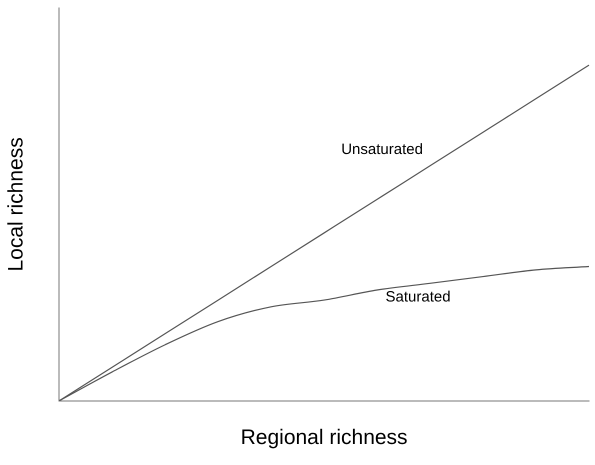 The width and height of the screenshot is (595, 465). Describe the element at coordinates (16, 204) in the screenshot. I see `y-axis-title: Local richness` at that location.